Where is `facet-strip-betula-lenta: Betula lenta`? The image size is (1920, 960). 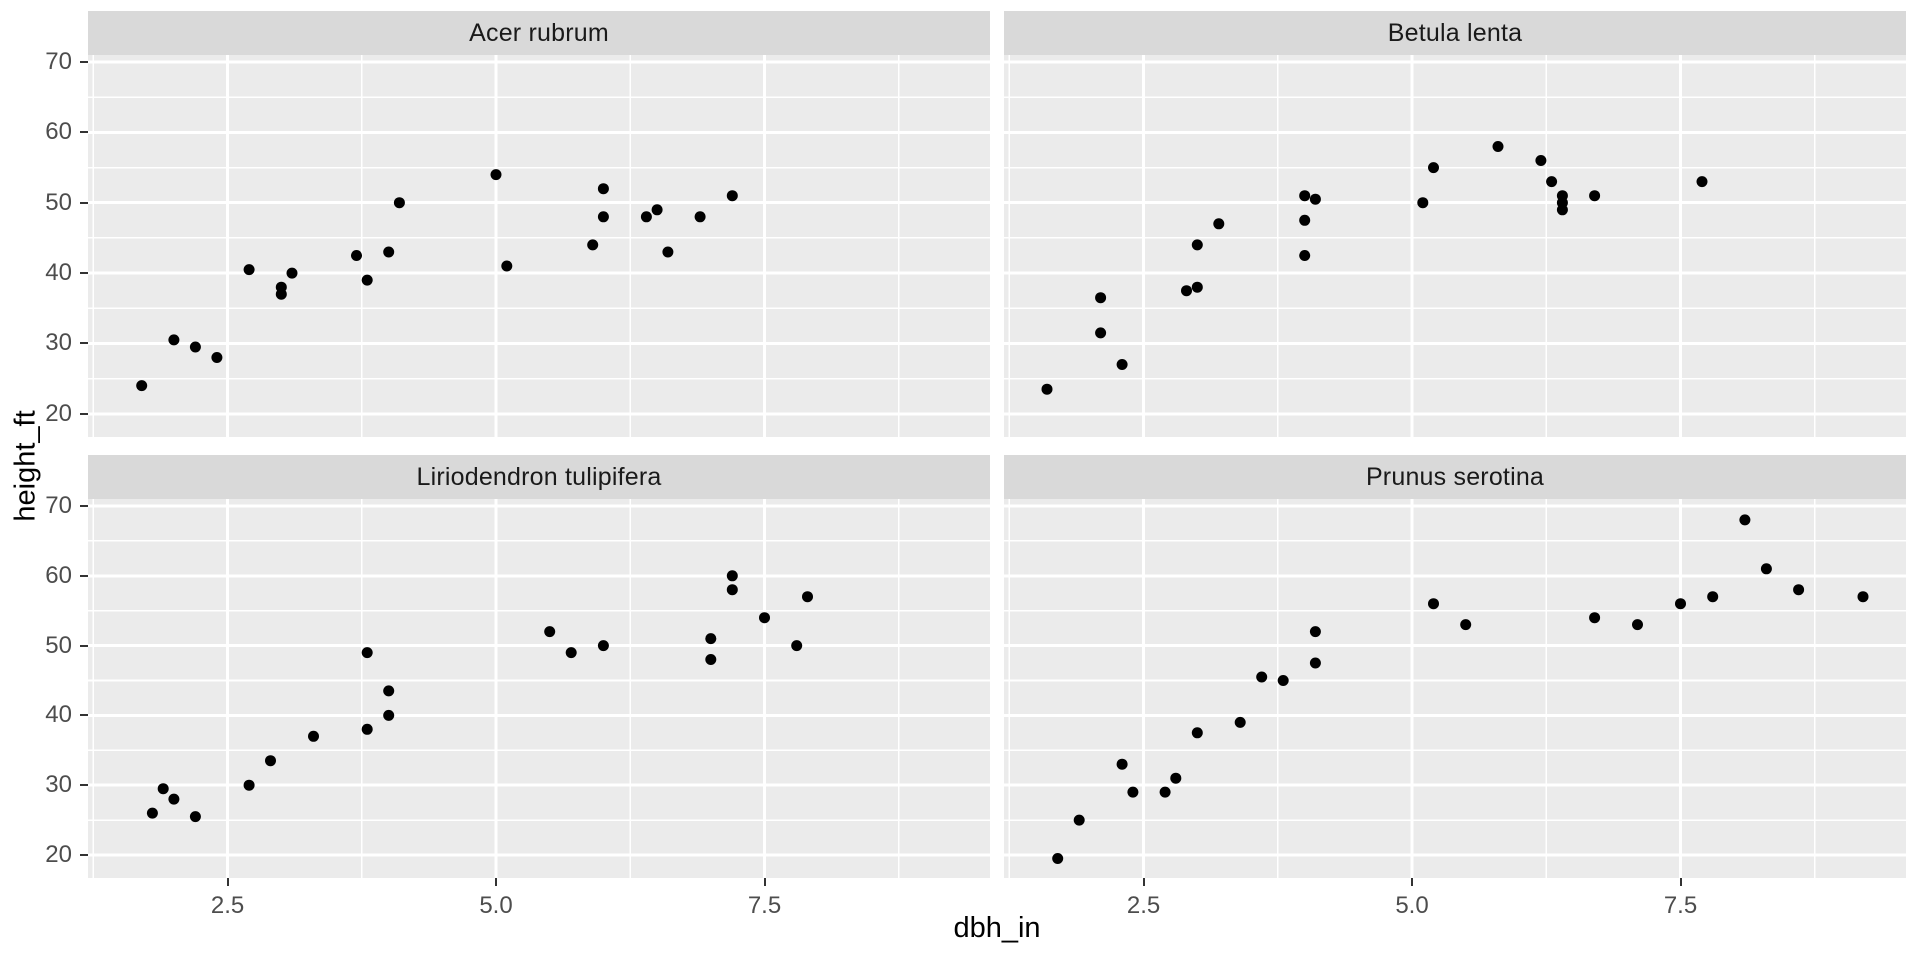
facet-strip-betula-lenta: Betula lenta is located at coordinates (1455, 33).